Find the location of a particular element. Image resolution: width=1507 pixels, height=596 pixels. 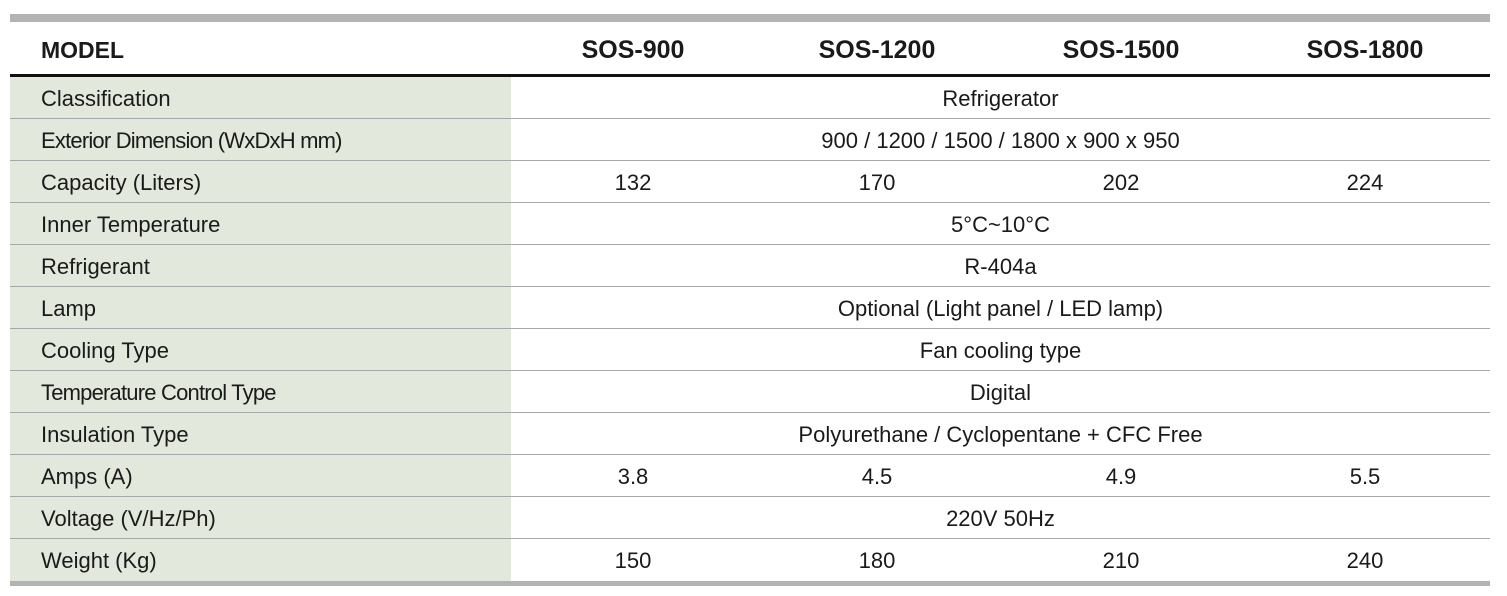

weight-sos-1500: 210 is located at coordinates (1121, 560).